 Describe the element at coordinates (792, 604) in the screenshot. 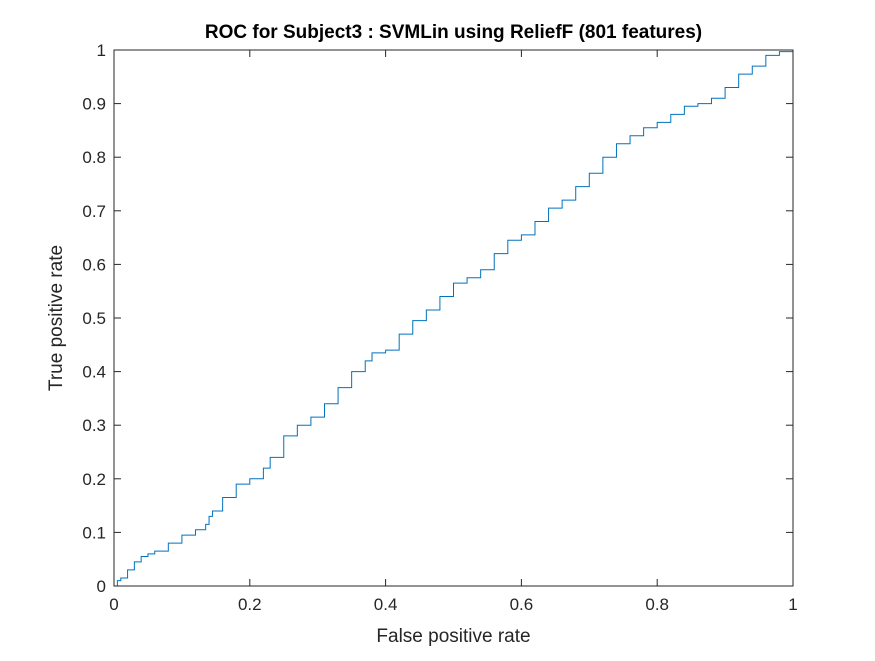

I see `x-tick-label: 1` at that location.